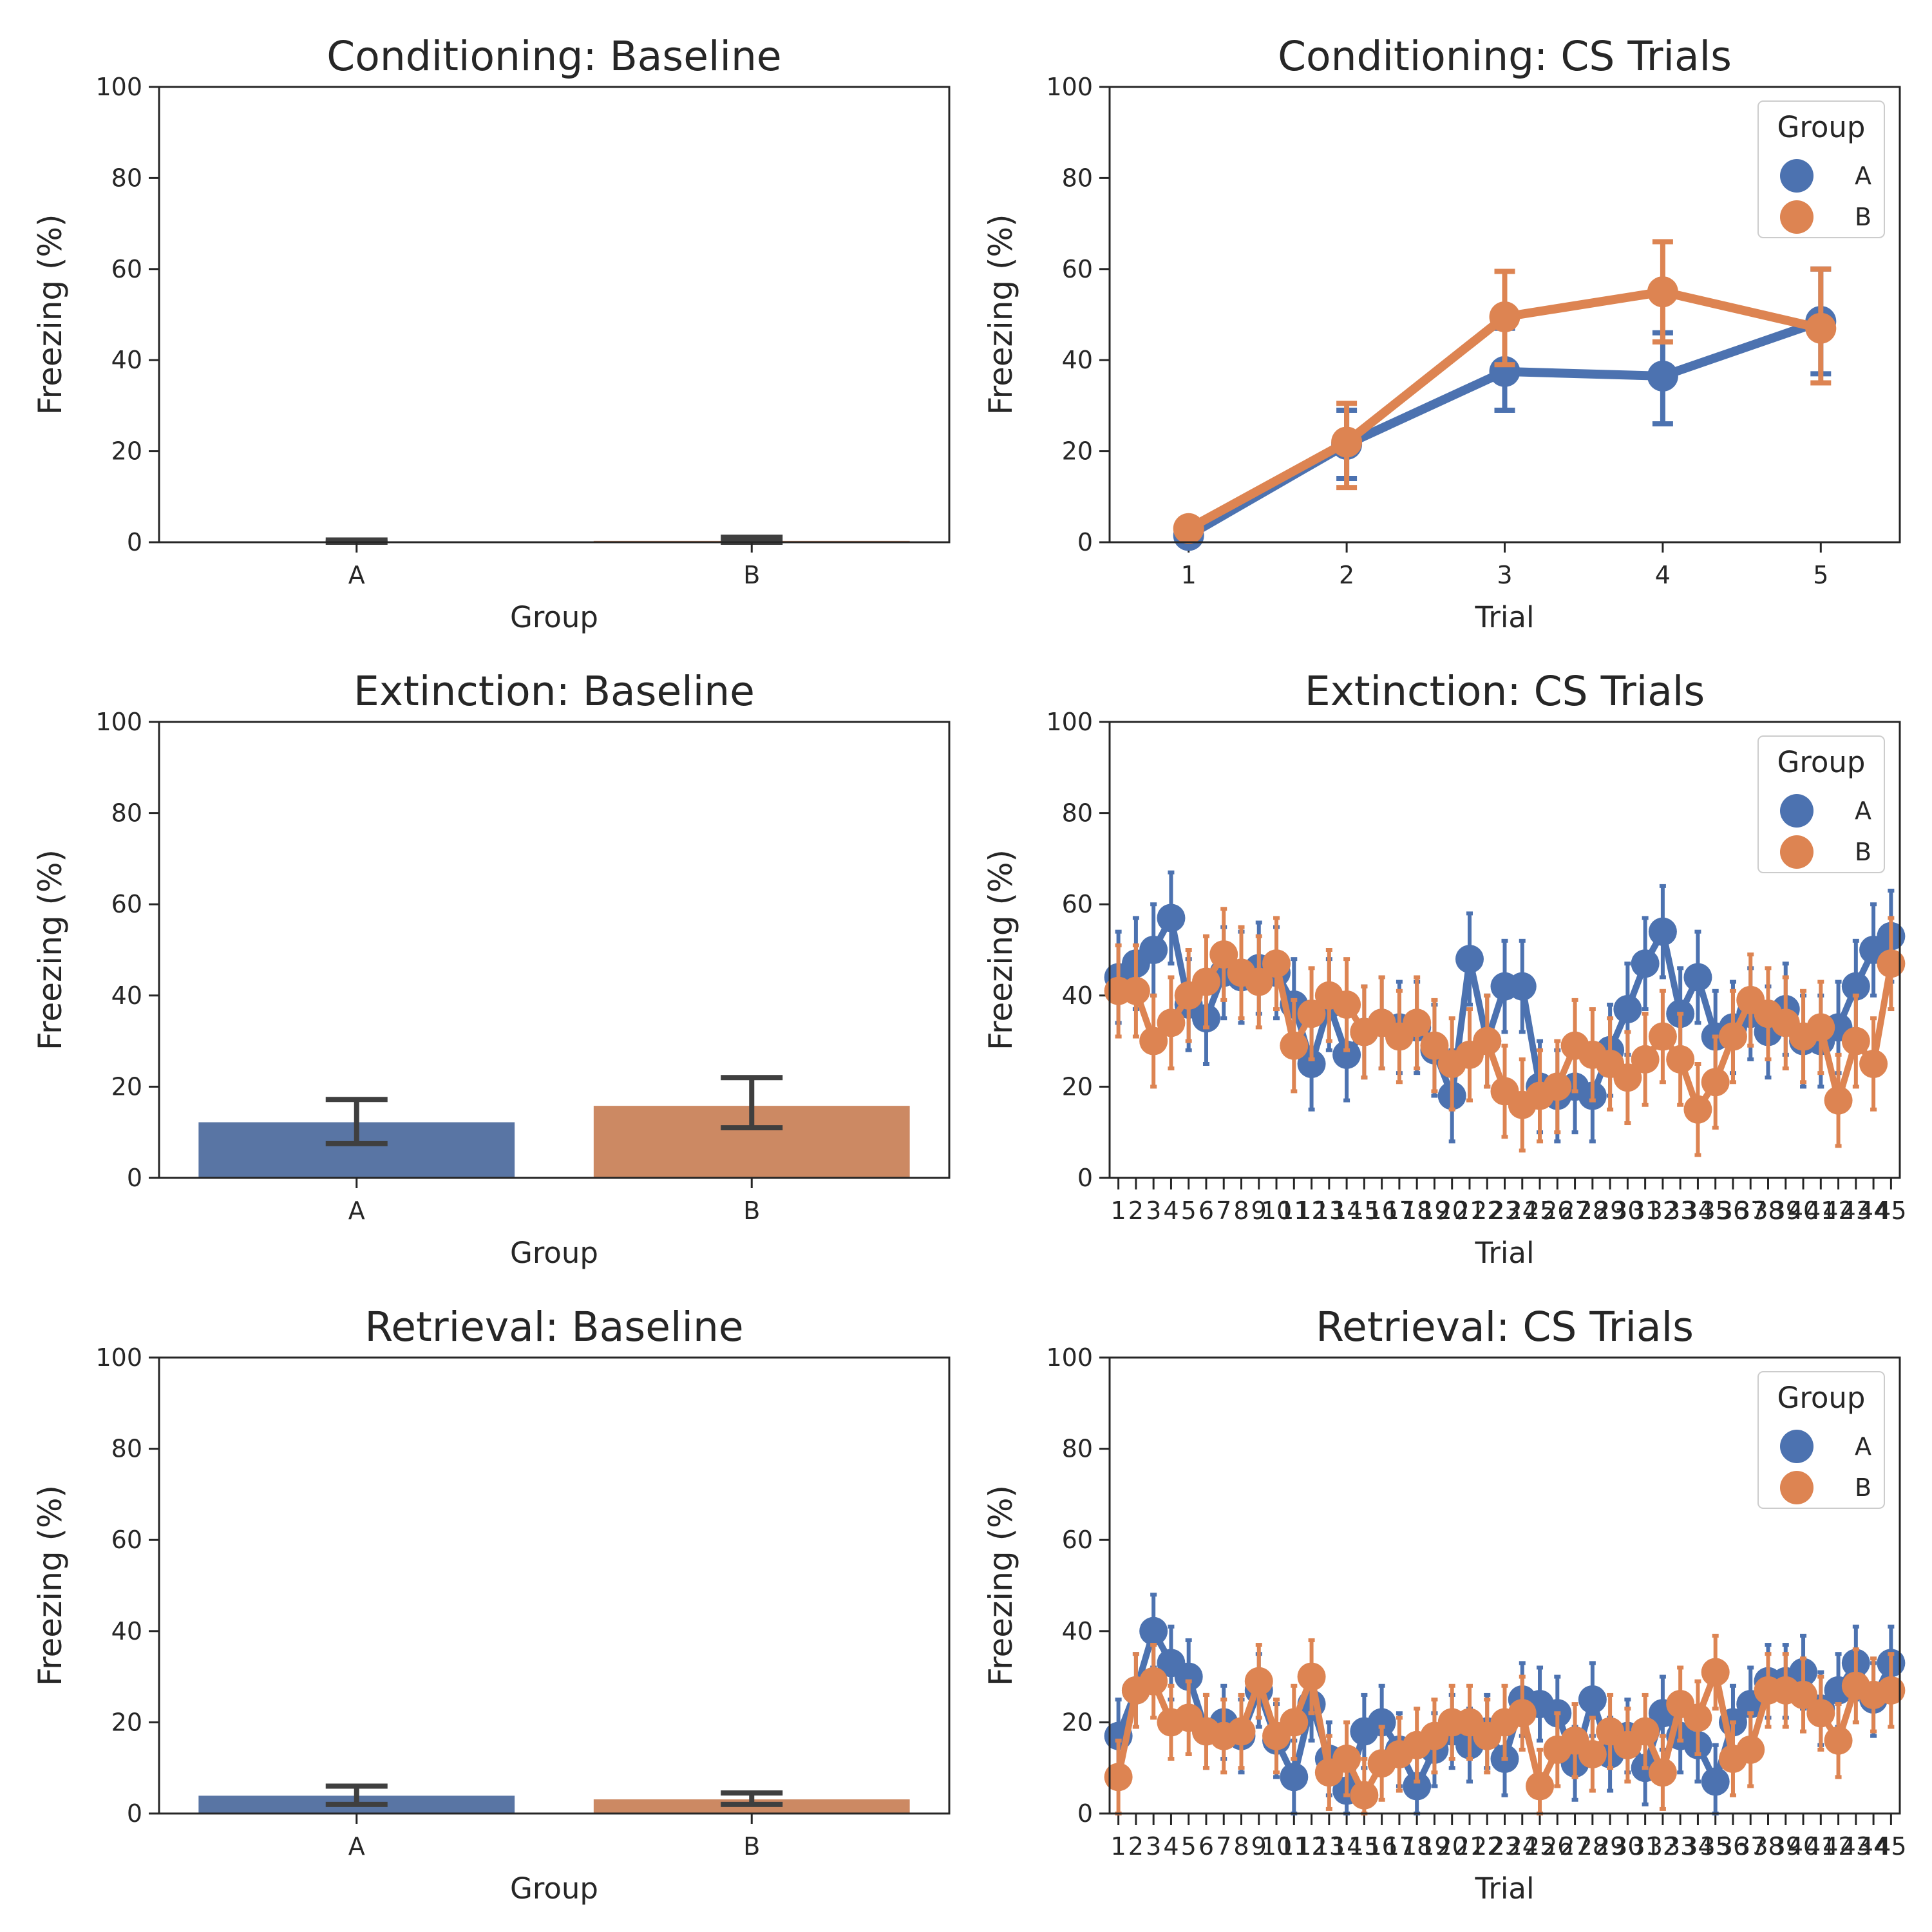 The height and width of the screenshot is (1932, 1932). I want to click on x-axis-label: Trial, so click(1505, 1888).